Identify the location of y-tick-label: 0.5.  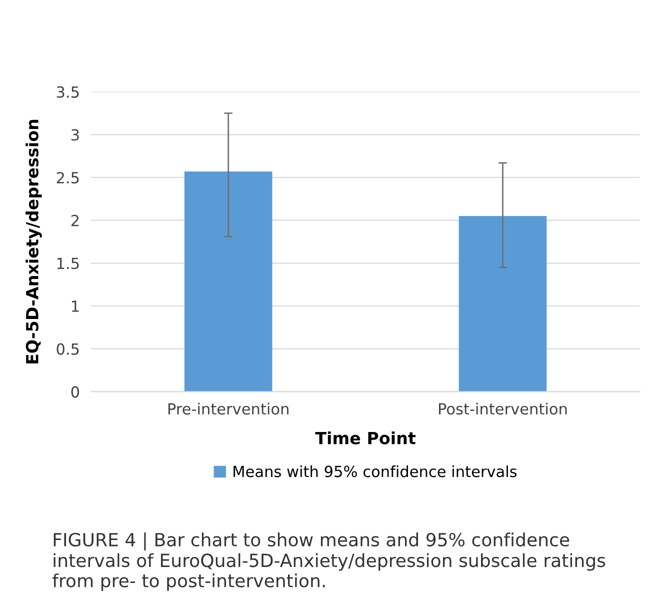
(67, 349).